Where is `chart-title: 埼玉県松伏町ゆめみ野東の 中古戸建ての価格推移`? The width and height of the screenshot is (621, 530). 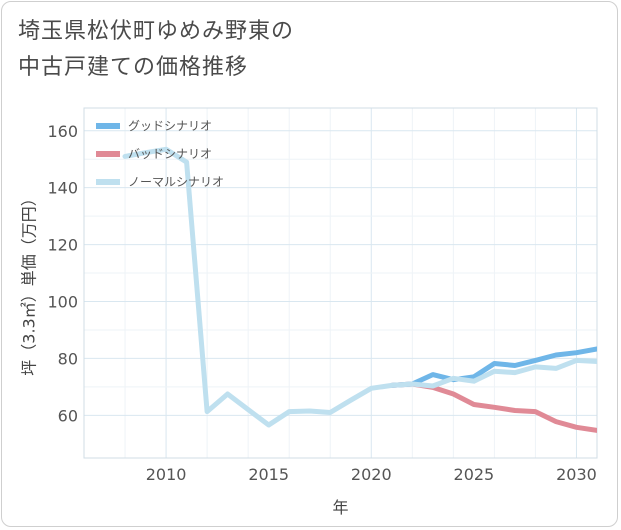 chart-title: 埼玉県松伏町ゆめみ野東の 中古戸建ての価格推移 is located at coordinates (298, 50).